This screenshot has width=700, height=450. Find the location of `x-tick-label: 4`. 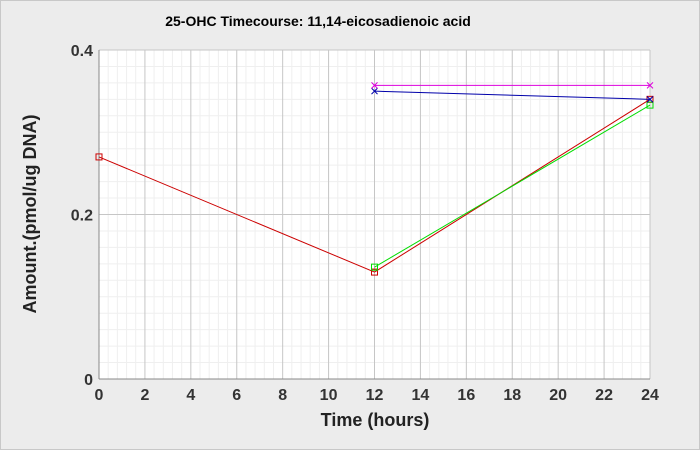

x-tick-label: 4 is located at coordinates (190, 395).